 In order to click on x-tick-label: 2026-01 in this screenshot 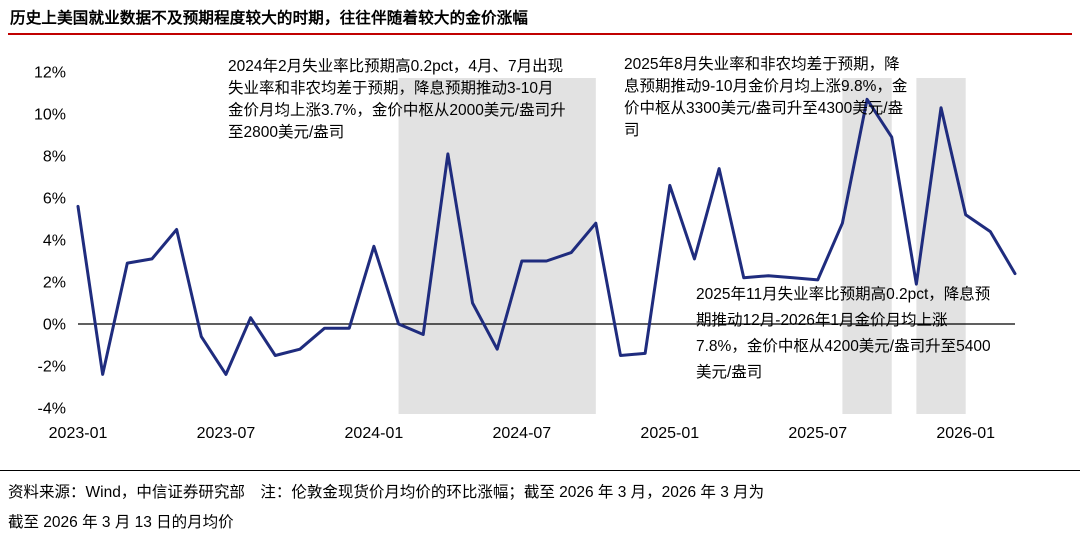, I will do `click(965, 433)`.